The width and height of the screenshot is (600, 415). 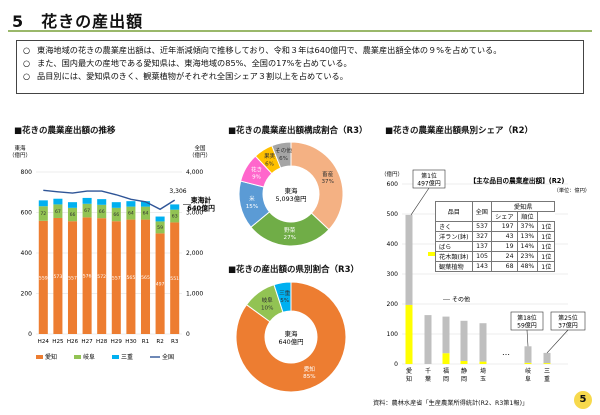 What do you see at coordinates (504, 236) in the screenshot?
I see `table-cell: 43` at bounding box center [504, 236].